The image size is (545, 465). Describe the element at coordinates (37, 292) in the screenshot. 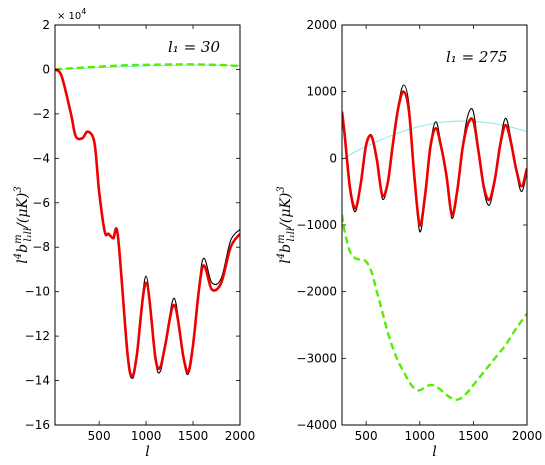

I see `y-tick-label: −10` at that location.